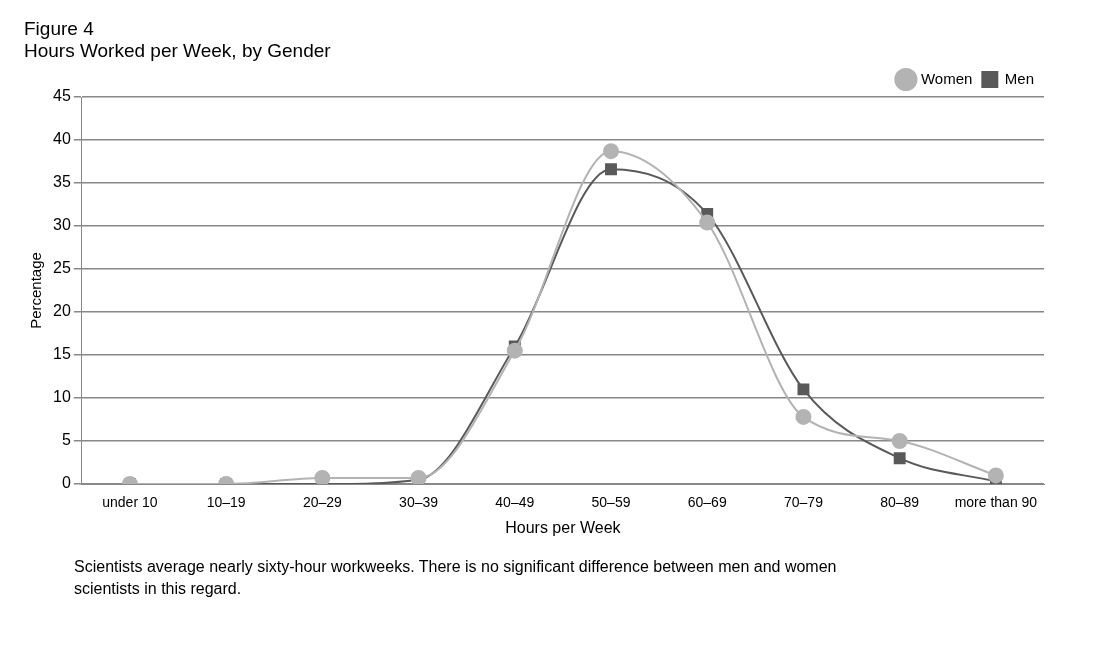 The image size is (1104, 651). Describe the element at coordinates (62, 182) in the screenshot. I see `y-tick-label: 35` at that location.